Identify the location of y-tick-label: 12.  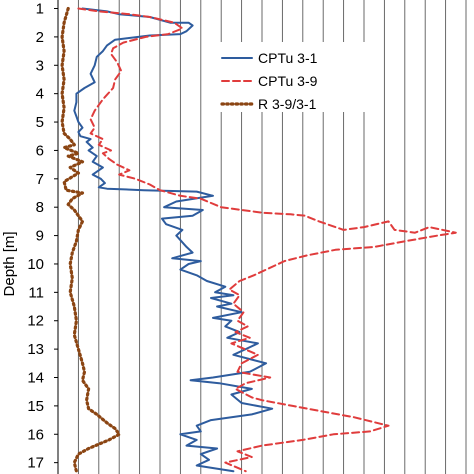
(35, 321).